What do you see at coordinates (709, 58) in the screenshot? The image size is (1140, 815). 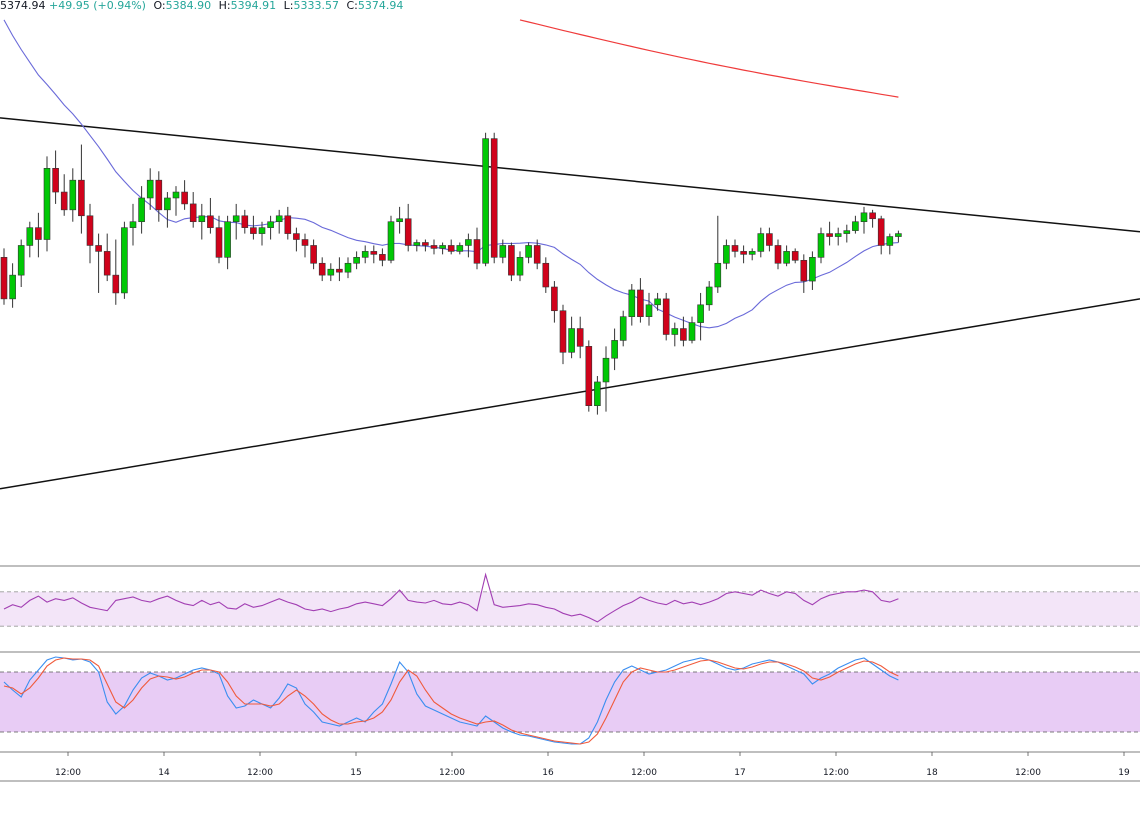 I see `sma-slow-line` at bounding box center [709, 58].